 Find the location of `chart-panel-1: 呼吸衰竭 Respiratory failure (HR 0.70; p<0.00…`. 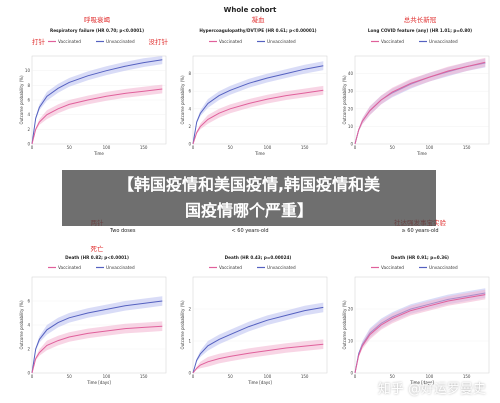

chart-panel-1: 呼吸衰竭 Respiratory failure (HR 0.70; p<0.00… is located at coordinates (94, 85).